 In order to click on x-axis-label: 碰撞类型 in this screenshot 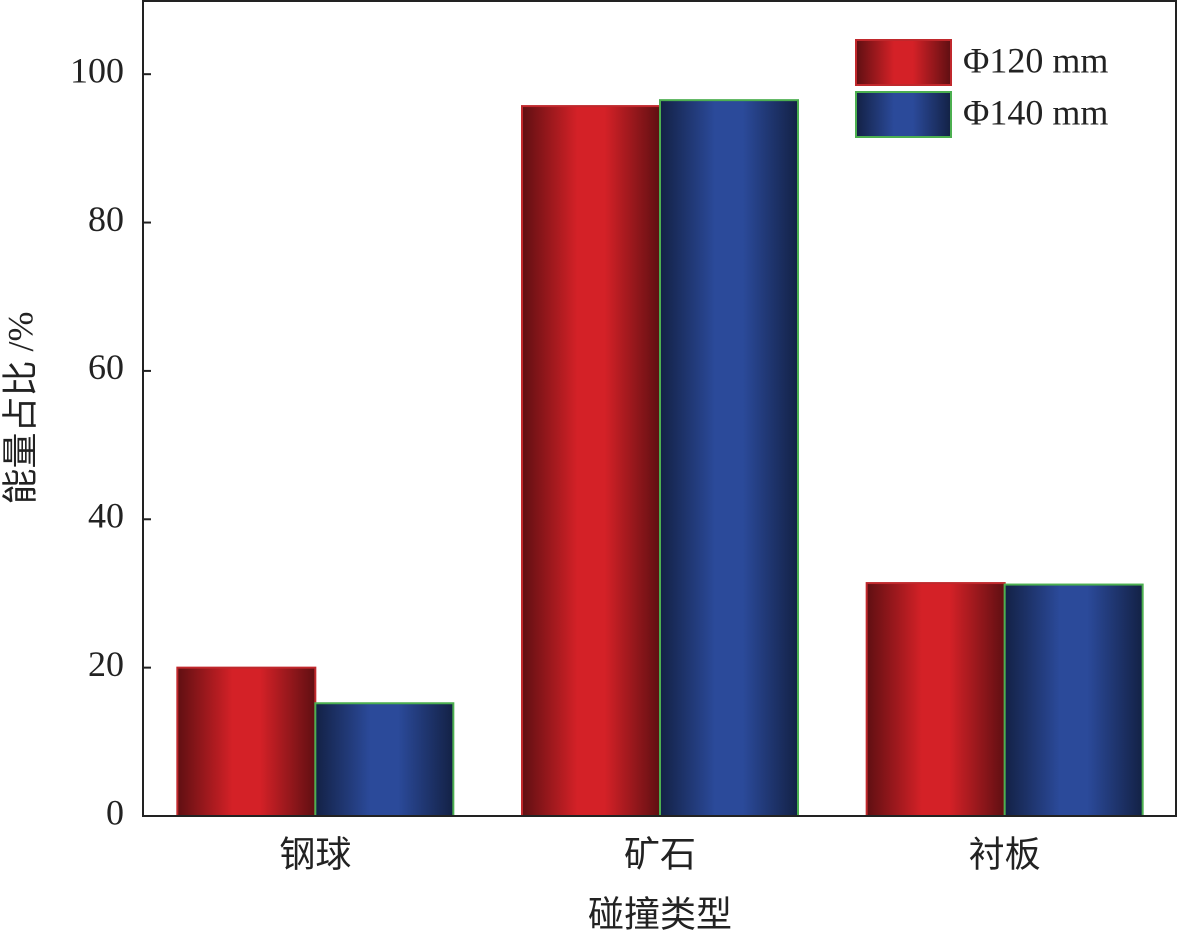, I will do `click(660, 914)`.